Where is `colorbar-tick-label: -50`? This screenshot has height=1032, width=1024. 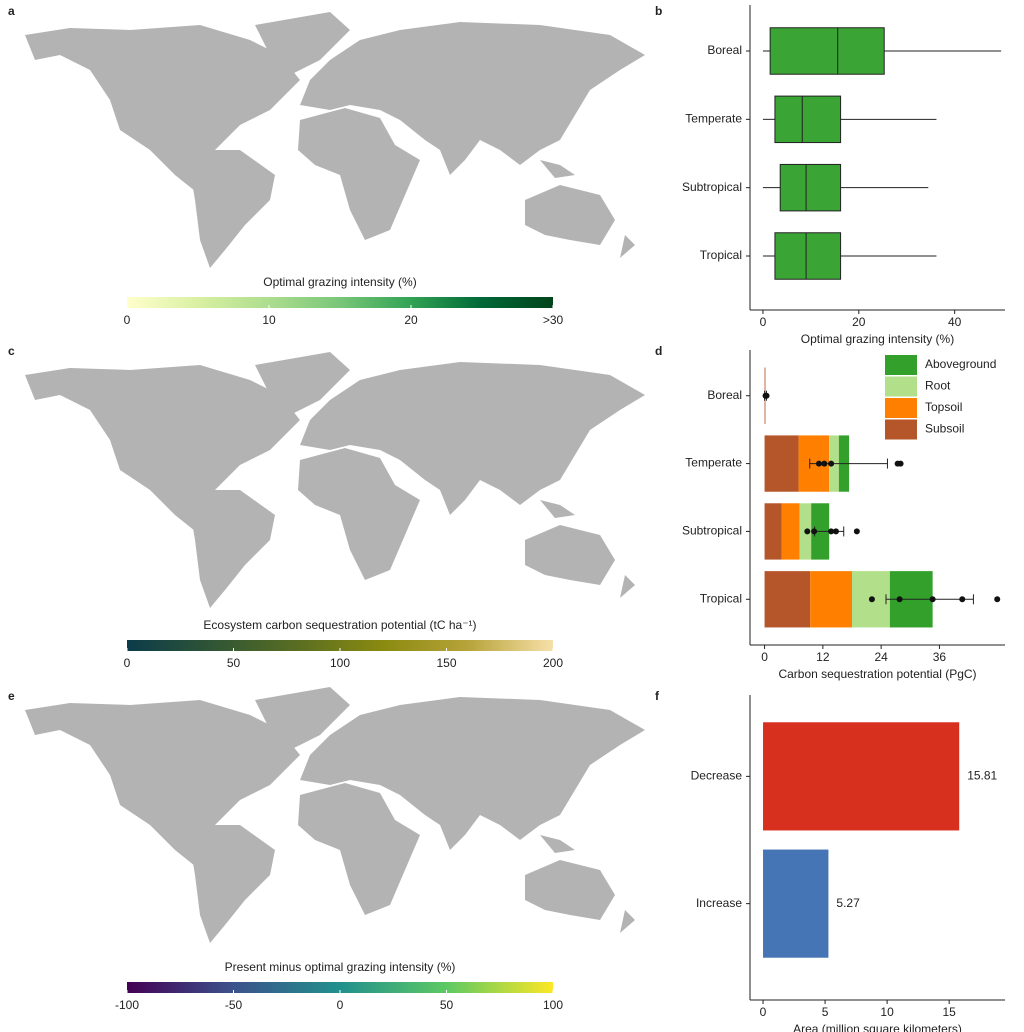 colorbar-tick-label: -50 is located at coordinates (234, 1005).